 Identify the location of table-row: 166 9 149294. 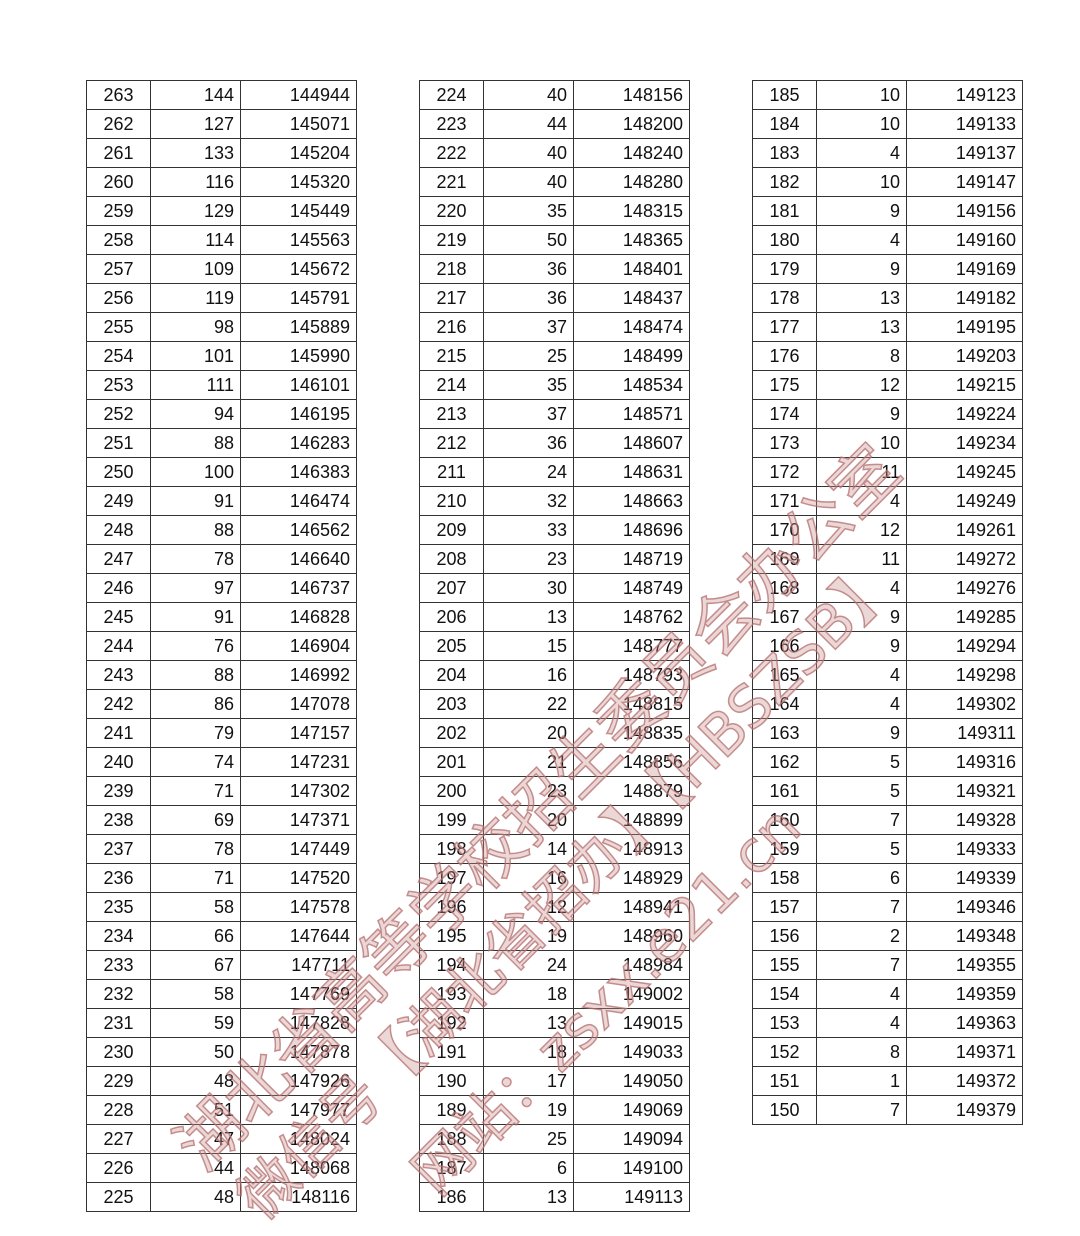
(887, 646).